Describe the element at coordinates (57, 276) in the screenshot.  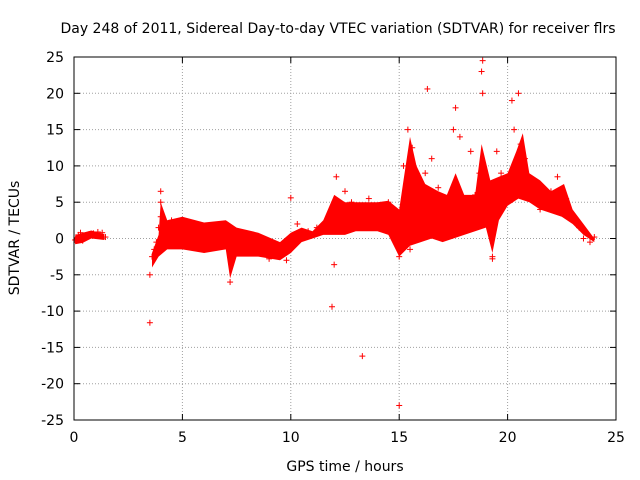
I see `y-tick-label: -5` at that location.